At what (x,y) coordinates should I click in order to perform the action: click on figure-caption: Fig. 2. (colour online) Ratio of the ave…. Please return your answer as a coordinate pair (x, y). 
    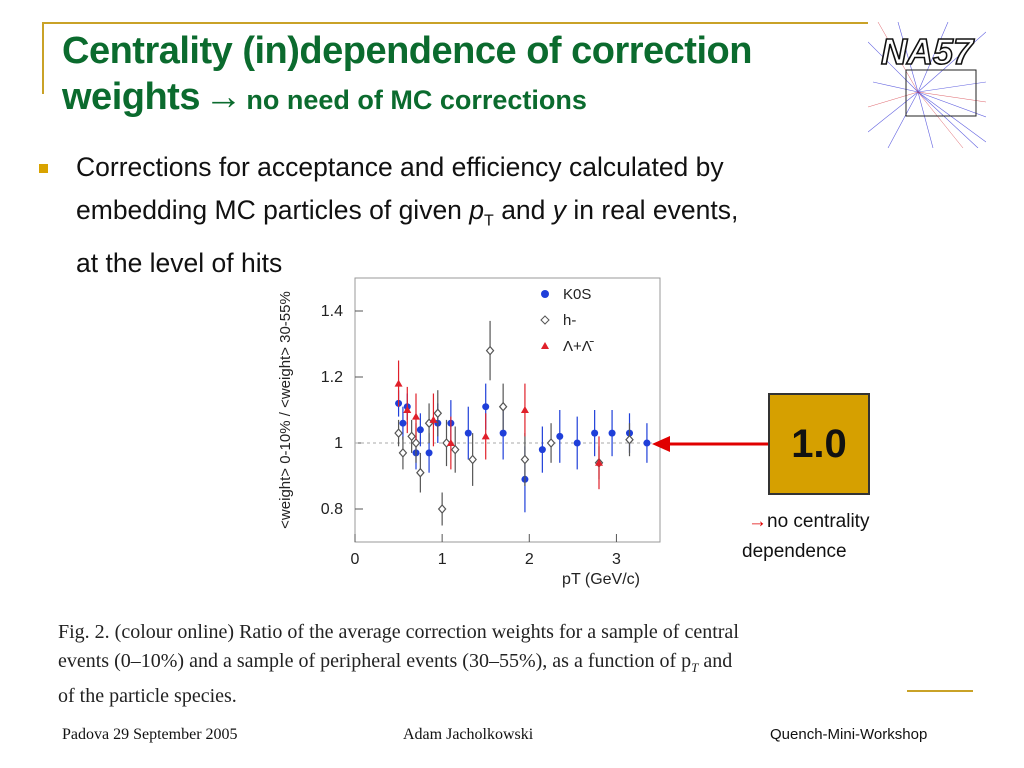
    Looking at the image, I should click on (483, 664).